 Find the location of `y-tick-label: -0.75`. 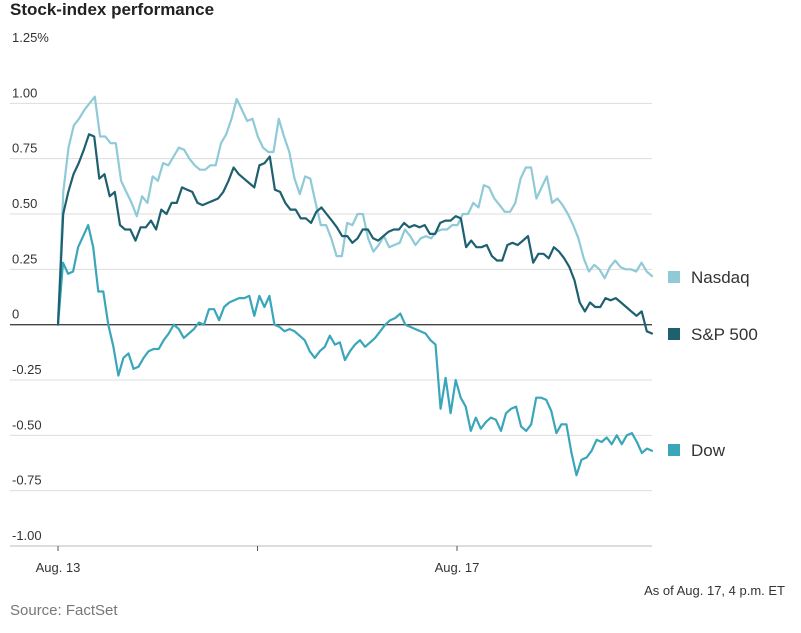

y-tick-label: -0.75 is located at coordinates (27, 480).